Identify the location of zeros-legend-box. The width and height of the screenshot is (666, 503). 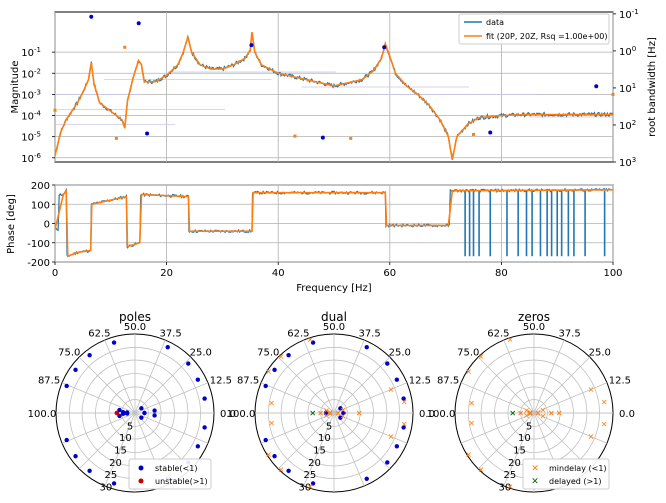
(566, 474).